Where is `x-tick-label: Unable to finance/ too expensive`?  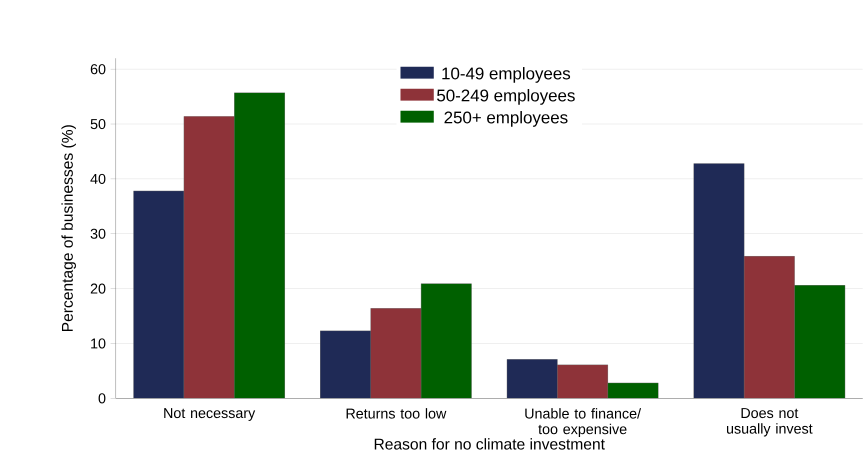 x-tick-label: Unable to finance/ too expensive is located at coordinates (583, 423).